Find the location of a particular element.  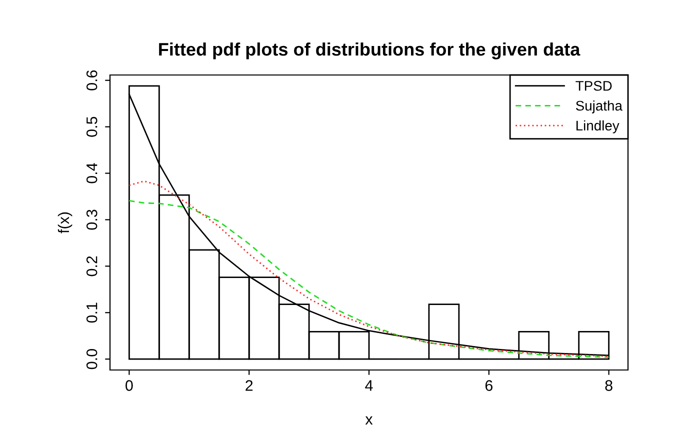

x-tick-label: 0 is located at coordinates (129, 385).